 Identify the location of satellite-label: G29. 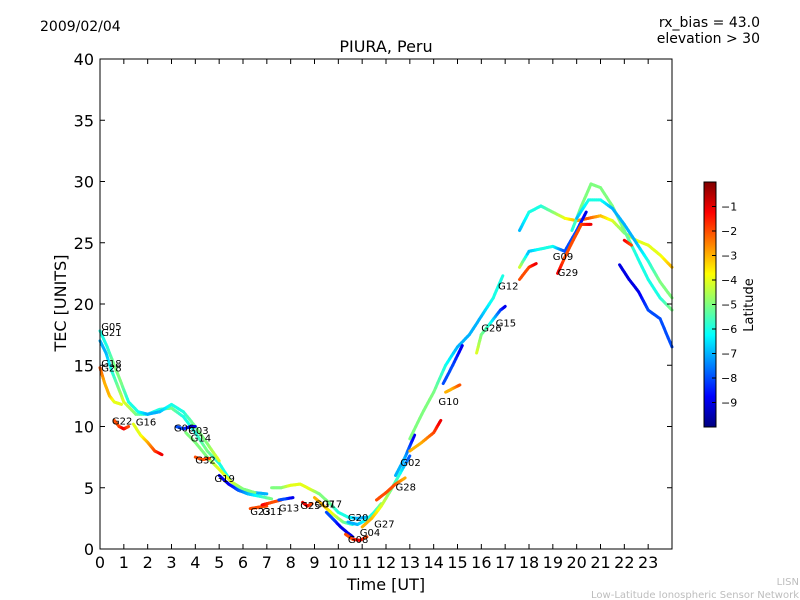
(568, 273).